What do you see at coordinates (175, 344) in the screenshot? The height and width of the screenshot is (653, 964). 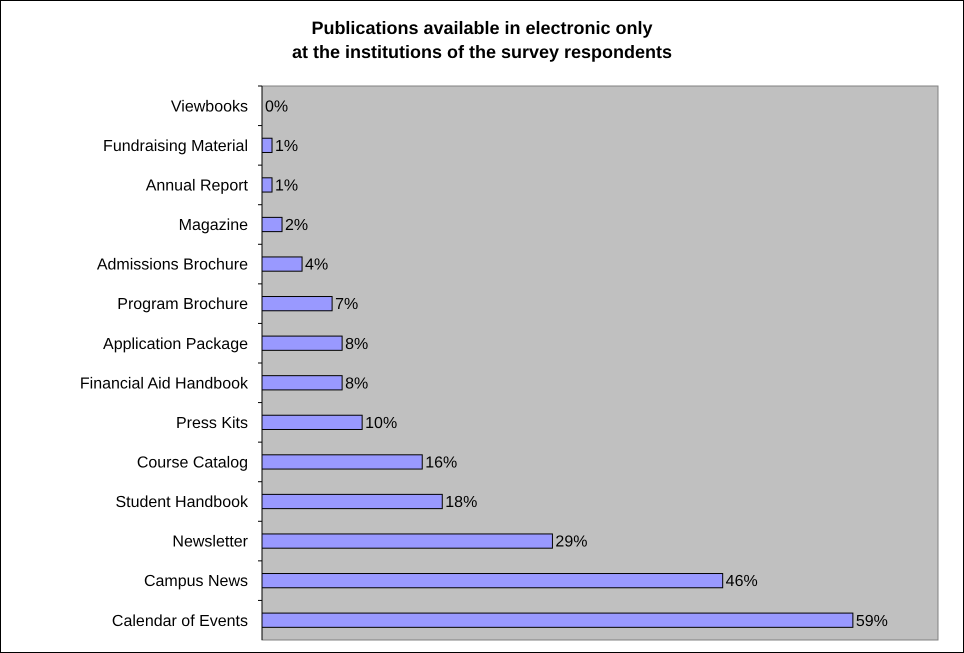 I see `y-tick-label: Application Package` at bounding box center [175, 344].